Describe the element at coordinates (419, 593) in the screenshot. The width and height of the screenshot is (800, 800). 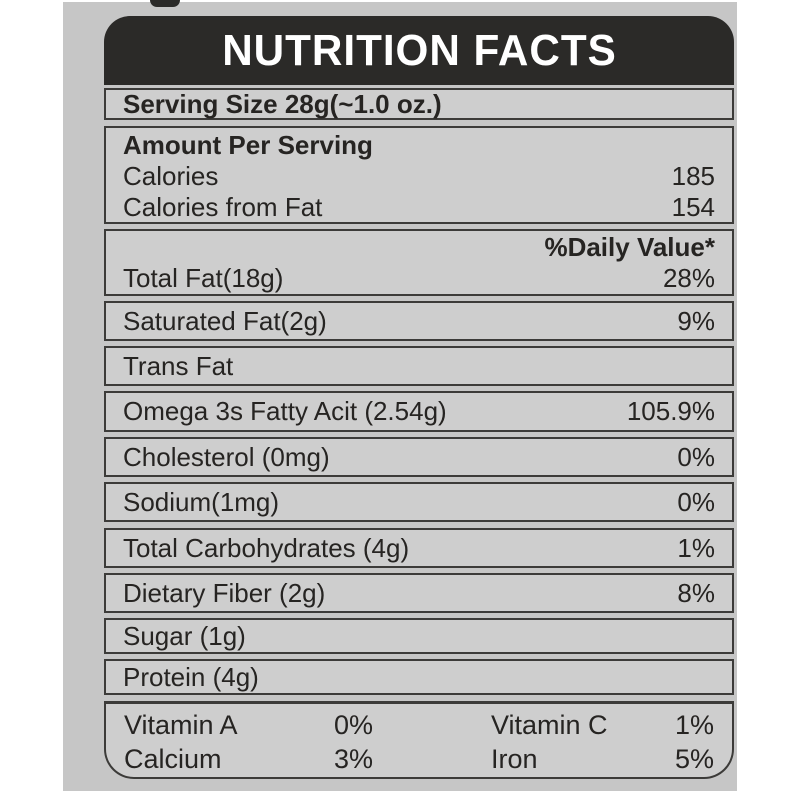
I see `dietary-fiber-row: Dietary Fiber (2g) 8%` at that location.